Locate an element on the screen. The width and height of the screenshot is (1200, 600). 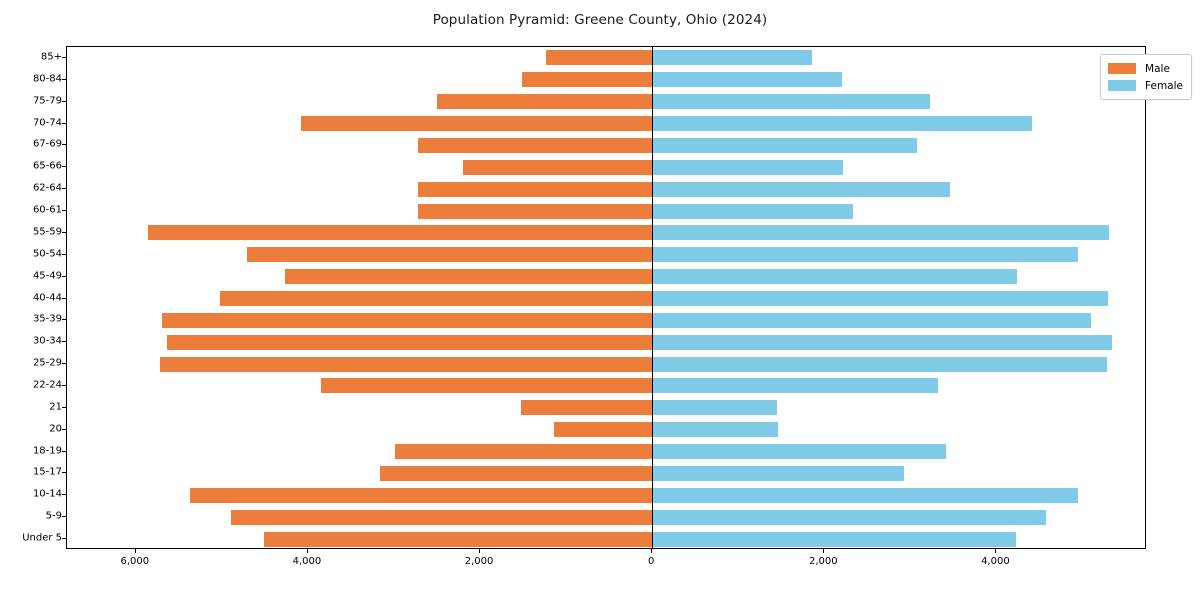
y-tick-label-45-49: 45-49 is located at coordinates (47, 276).